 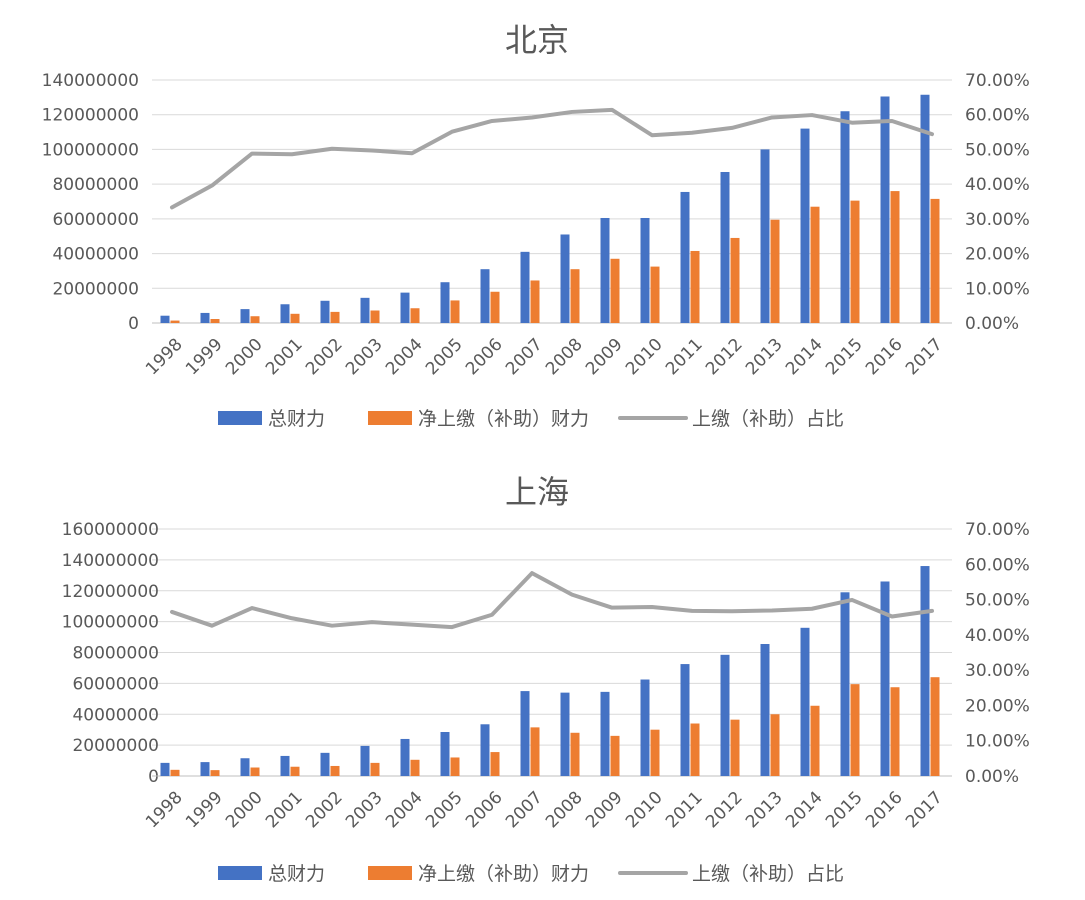 I want to click on x-tick-label: 2011, so click(x=684, y=810).